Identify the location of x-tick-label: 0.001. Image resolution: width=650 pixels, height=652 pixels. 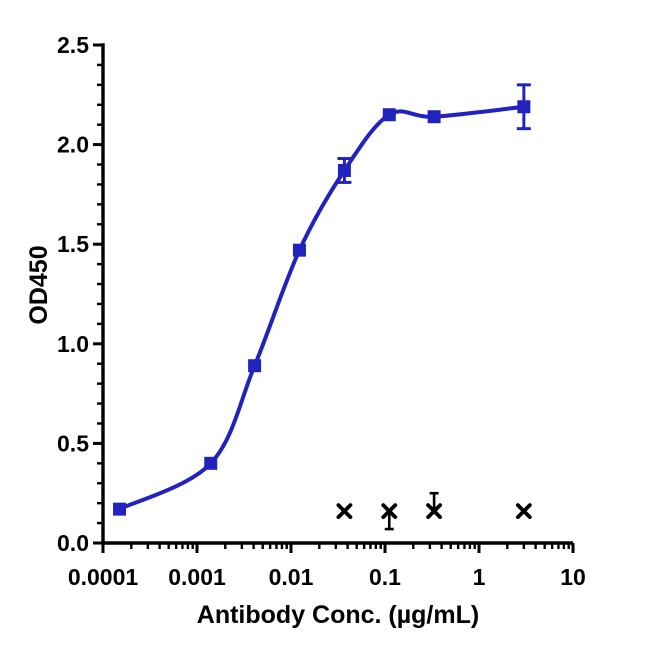
(197, 577).